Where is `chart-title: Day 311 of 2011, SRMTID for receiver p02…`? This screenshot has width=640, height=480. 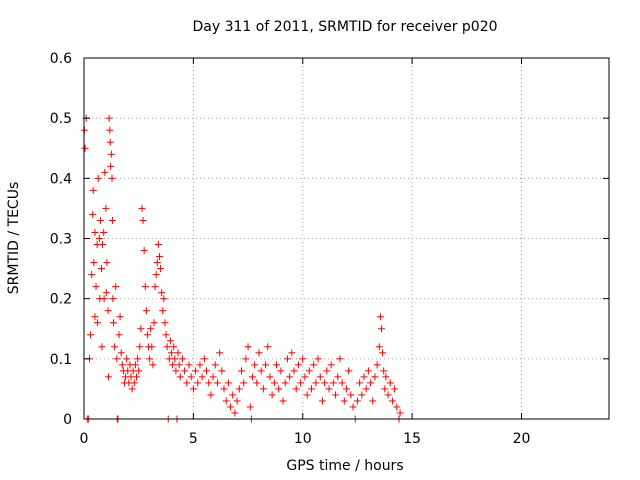 chart-title: Day 311 of 2011, SRMTID for receiver p02… is located at coordinates (344, 27).